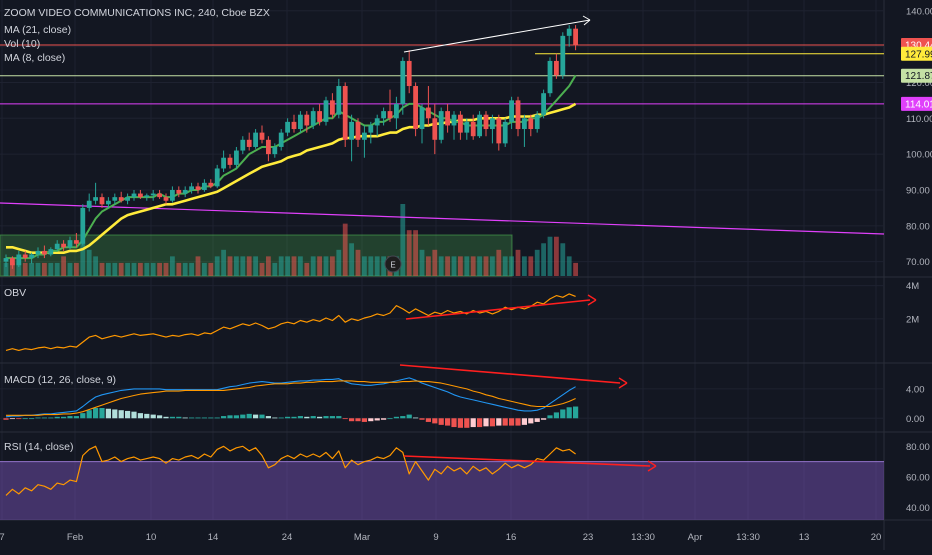  I want to click on macd-label: MACD (12, 26, close, 9), so click(60, 380).